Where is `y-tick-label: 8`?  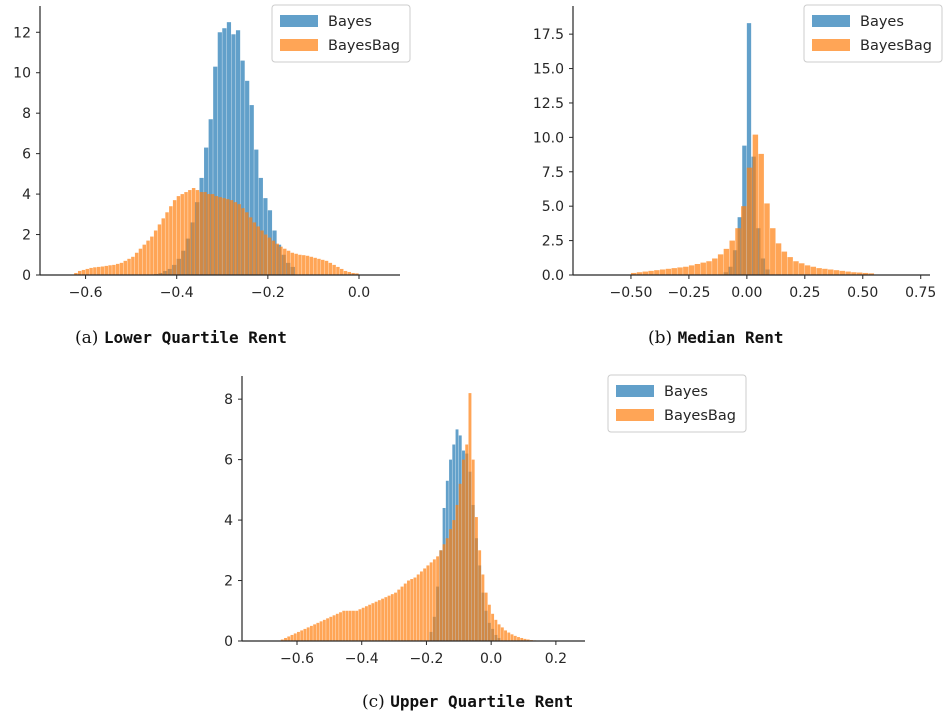 y-tick-label: 8 is located at coordinates (26, 114).